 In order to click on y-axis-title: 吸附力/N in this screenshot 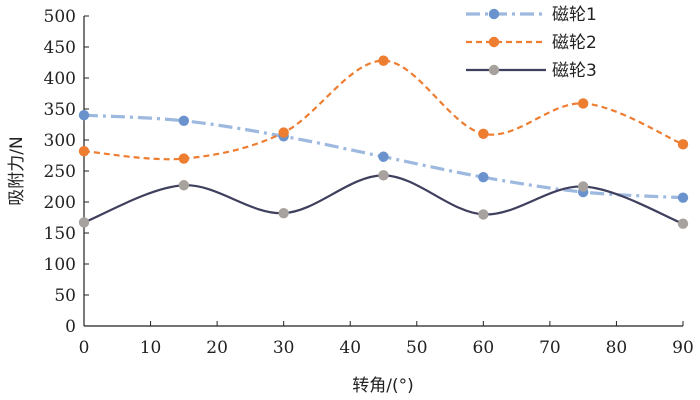, I will do `click(17, 170)`.